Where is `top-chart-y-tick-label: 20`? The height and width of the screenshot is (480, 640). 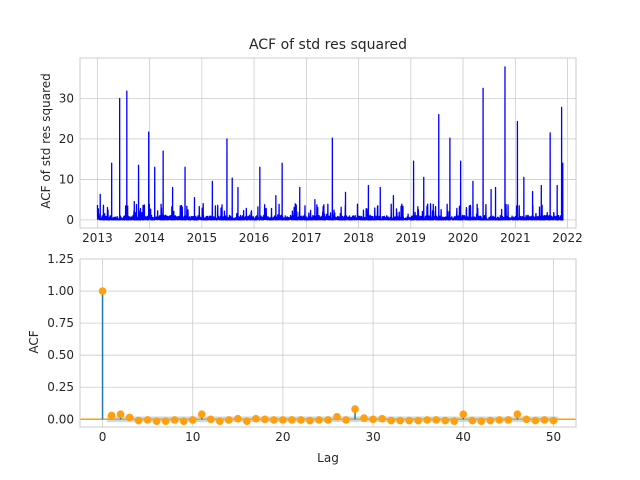
top-chart-y-tick-label: 20 is located at coordinates (66, 139).